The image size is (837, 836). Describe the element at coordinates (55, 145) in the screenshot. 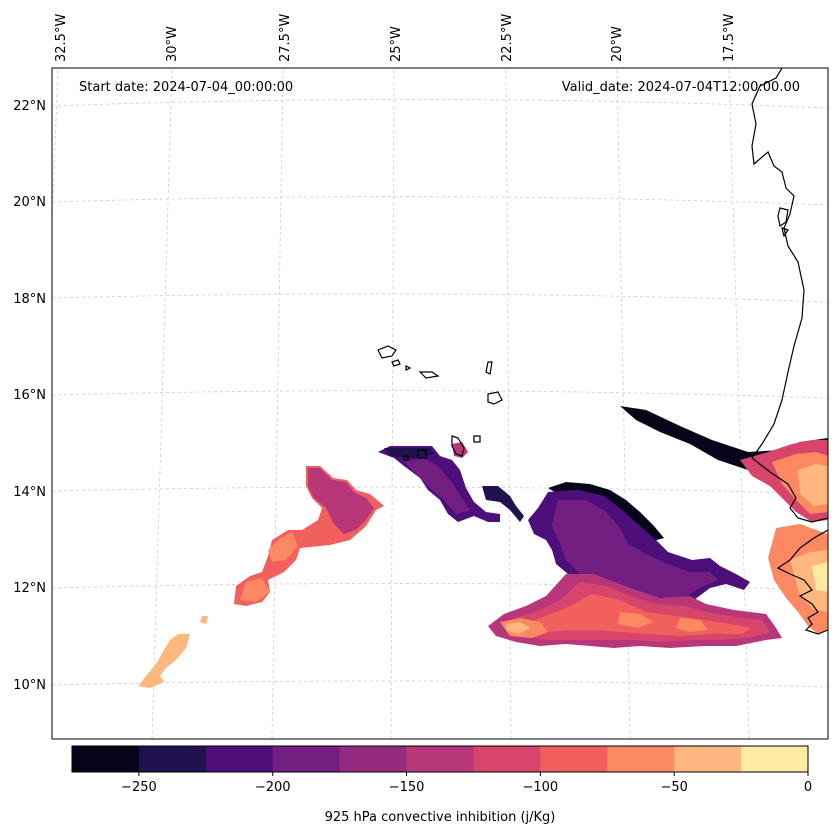

I see `gridline-lon-32-5w` at that location.